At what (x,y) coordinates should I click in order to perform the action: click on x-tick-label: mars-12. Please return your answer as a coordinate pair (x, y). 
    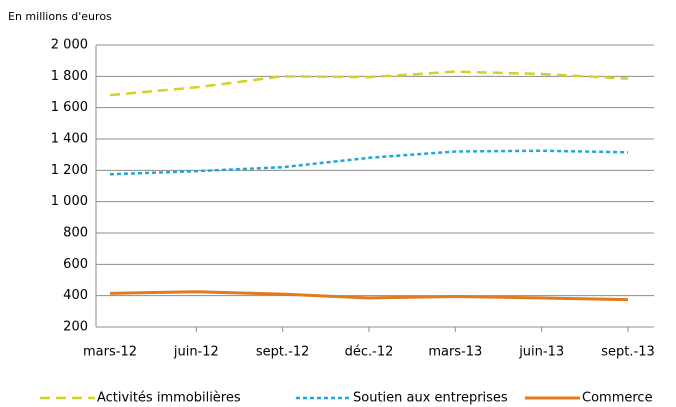
    Looking at the image, I should click on (110, 352).